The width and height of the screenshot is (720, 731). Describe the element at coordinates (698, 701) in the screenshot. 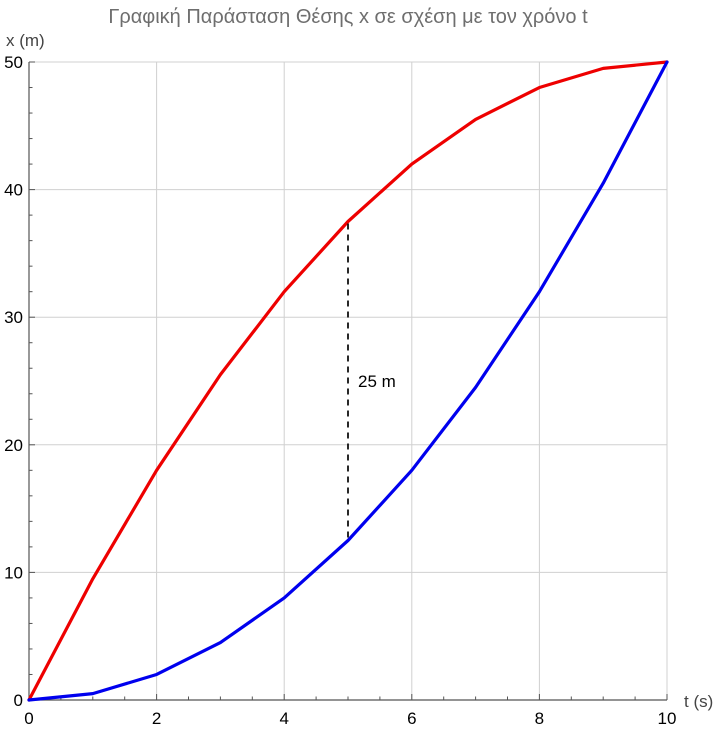

I see `x-axis-label: t (s)` at that location.